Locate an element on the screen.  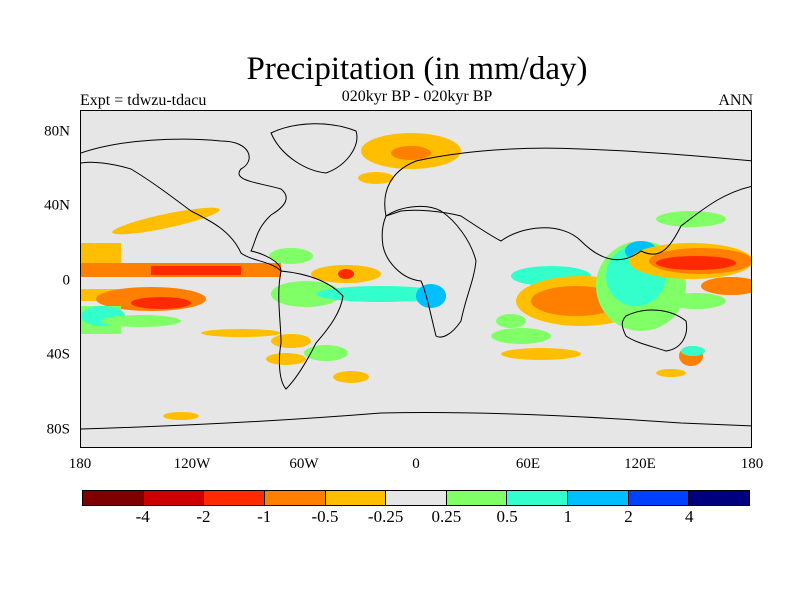
map-subtitle: 020kyr BP - 020kyr BP is located at coordinates (417, 96).